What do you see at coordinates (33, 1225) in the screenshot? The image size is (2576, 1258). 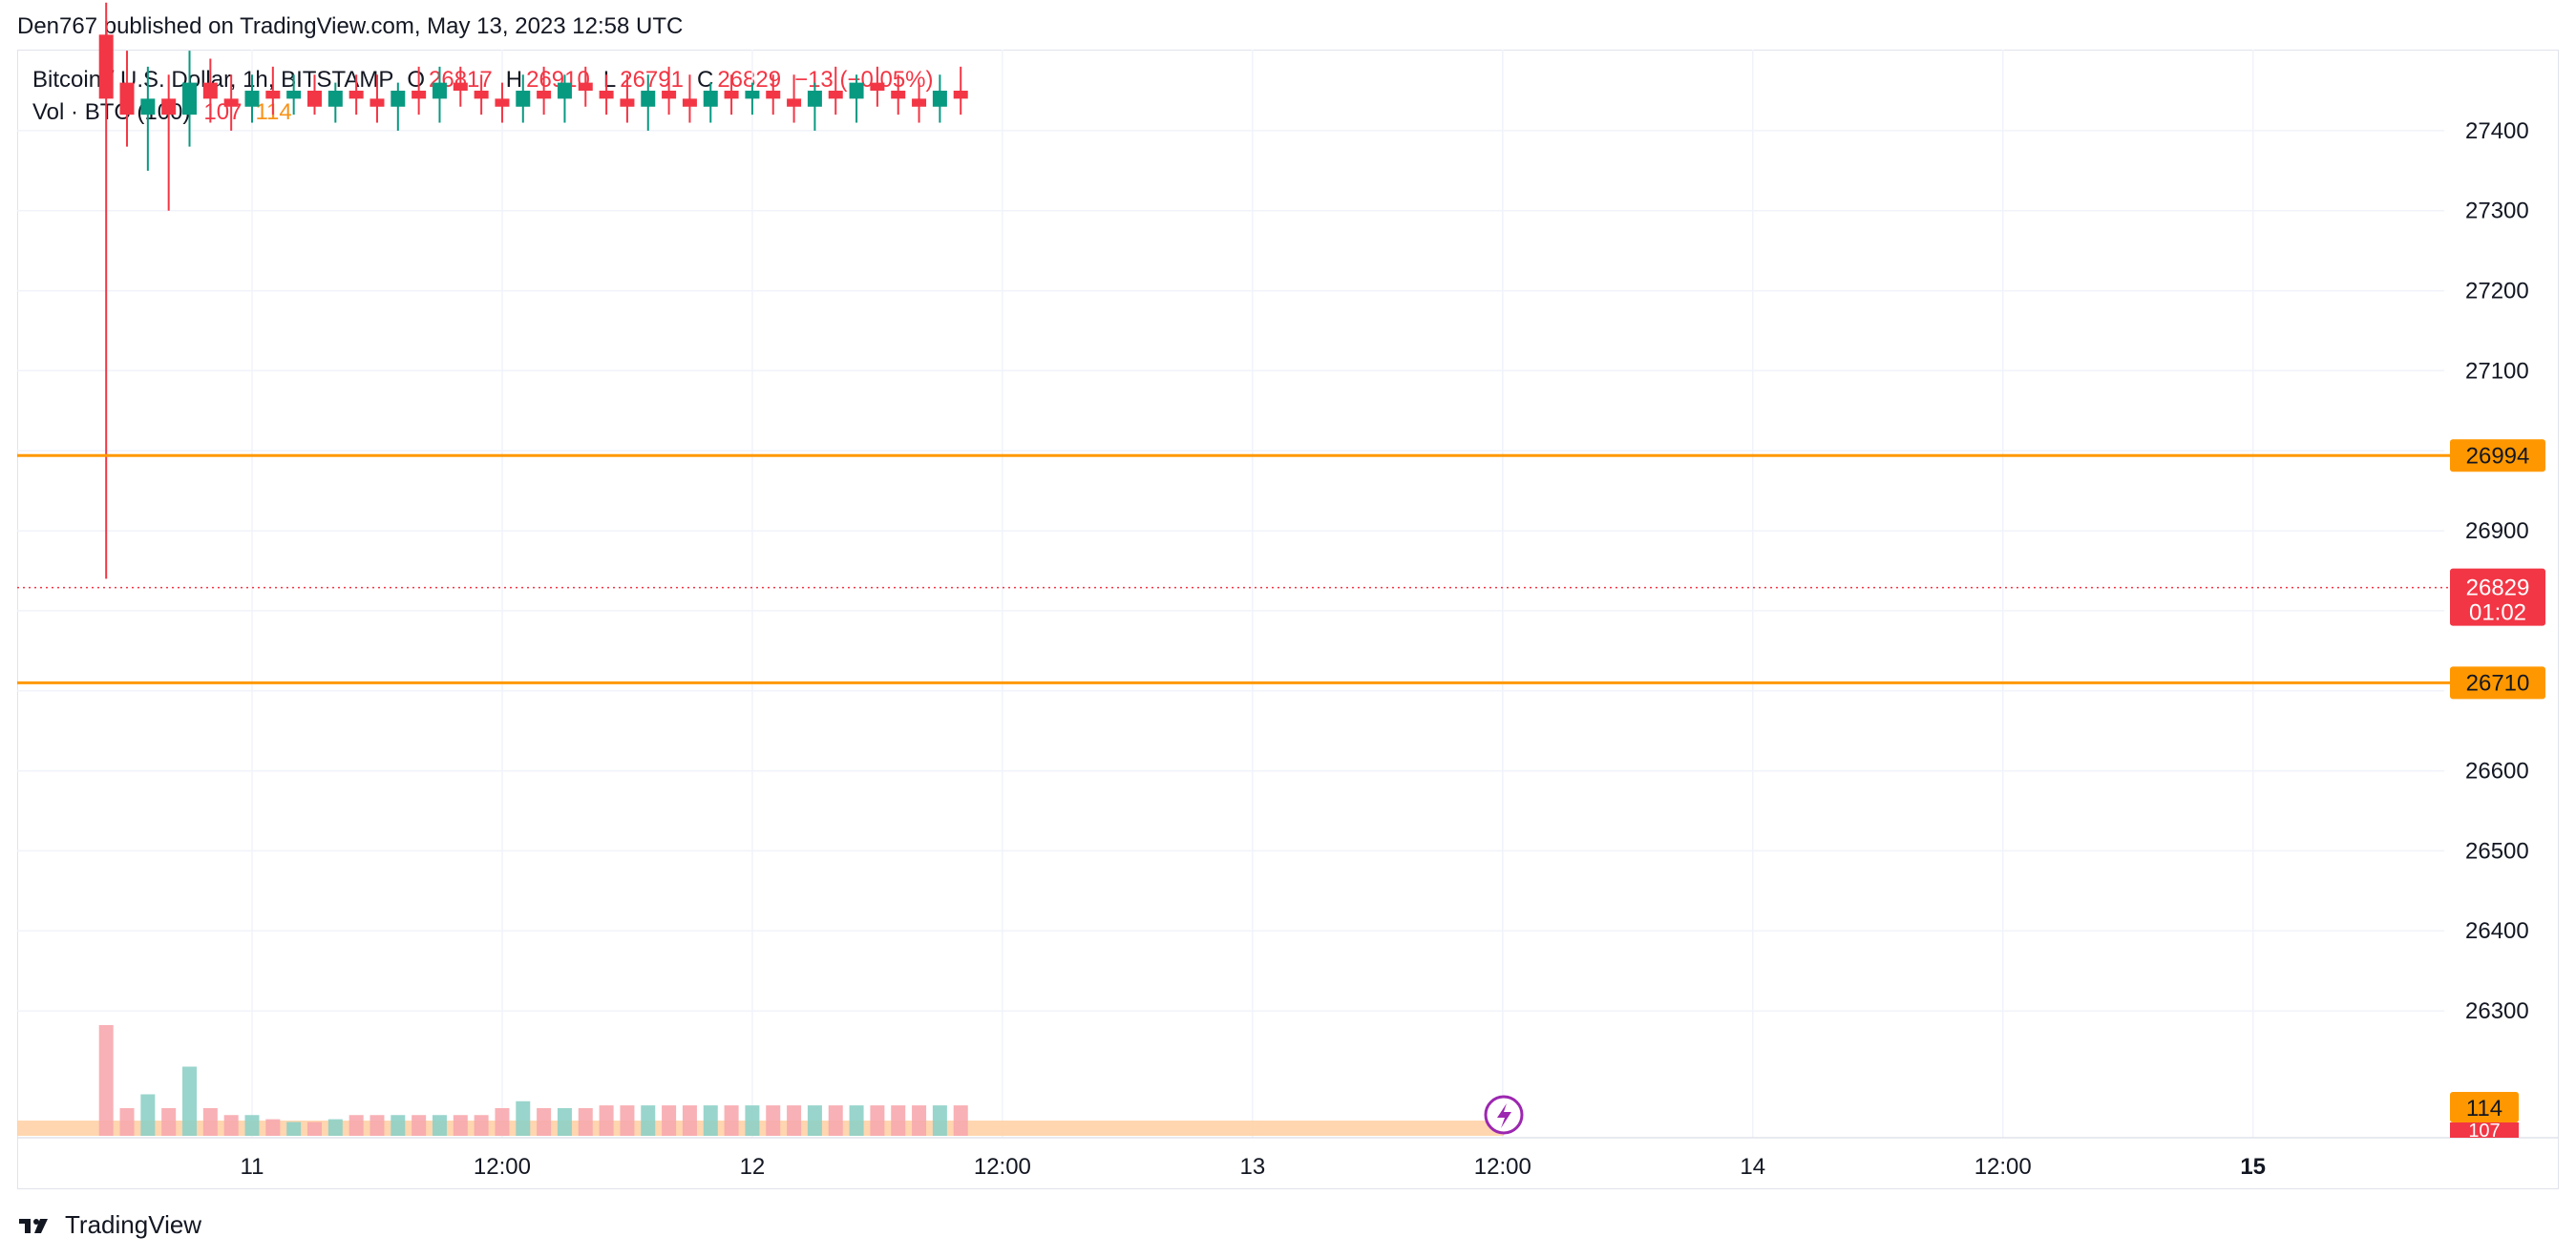 I see `tradingview-logo-icon` at bounding box center [33, 1225].